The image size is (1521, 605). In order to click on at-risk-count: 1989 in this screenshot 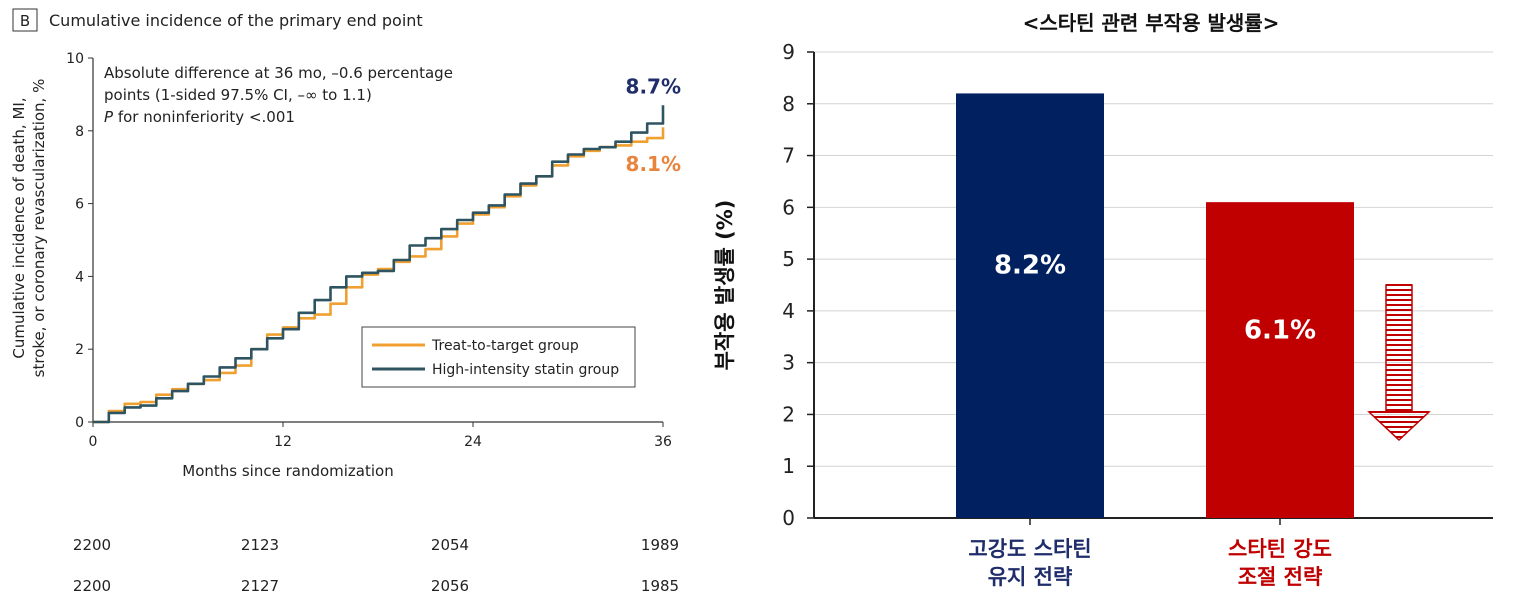, I will do `click(660, 545)`.